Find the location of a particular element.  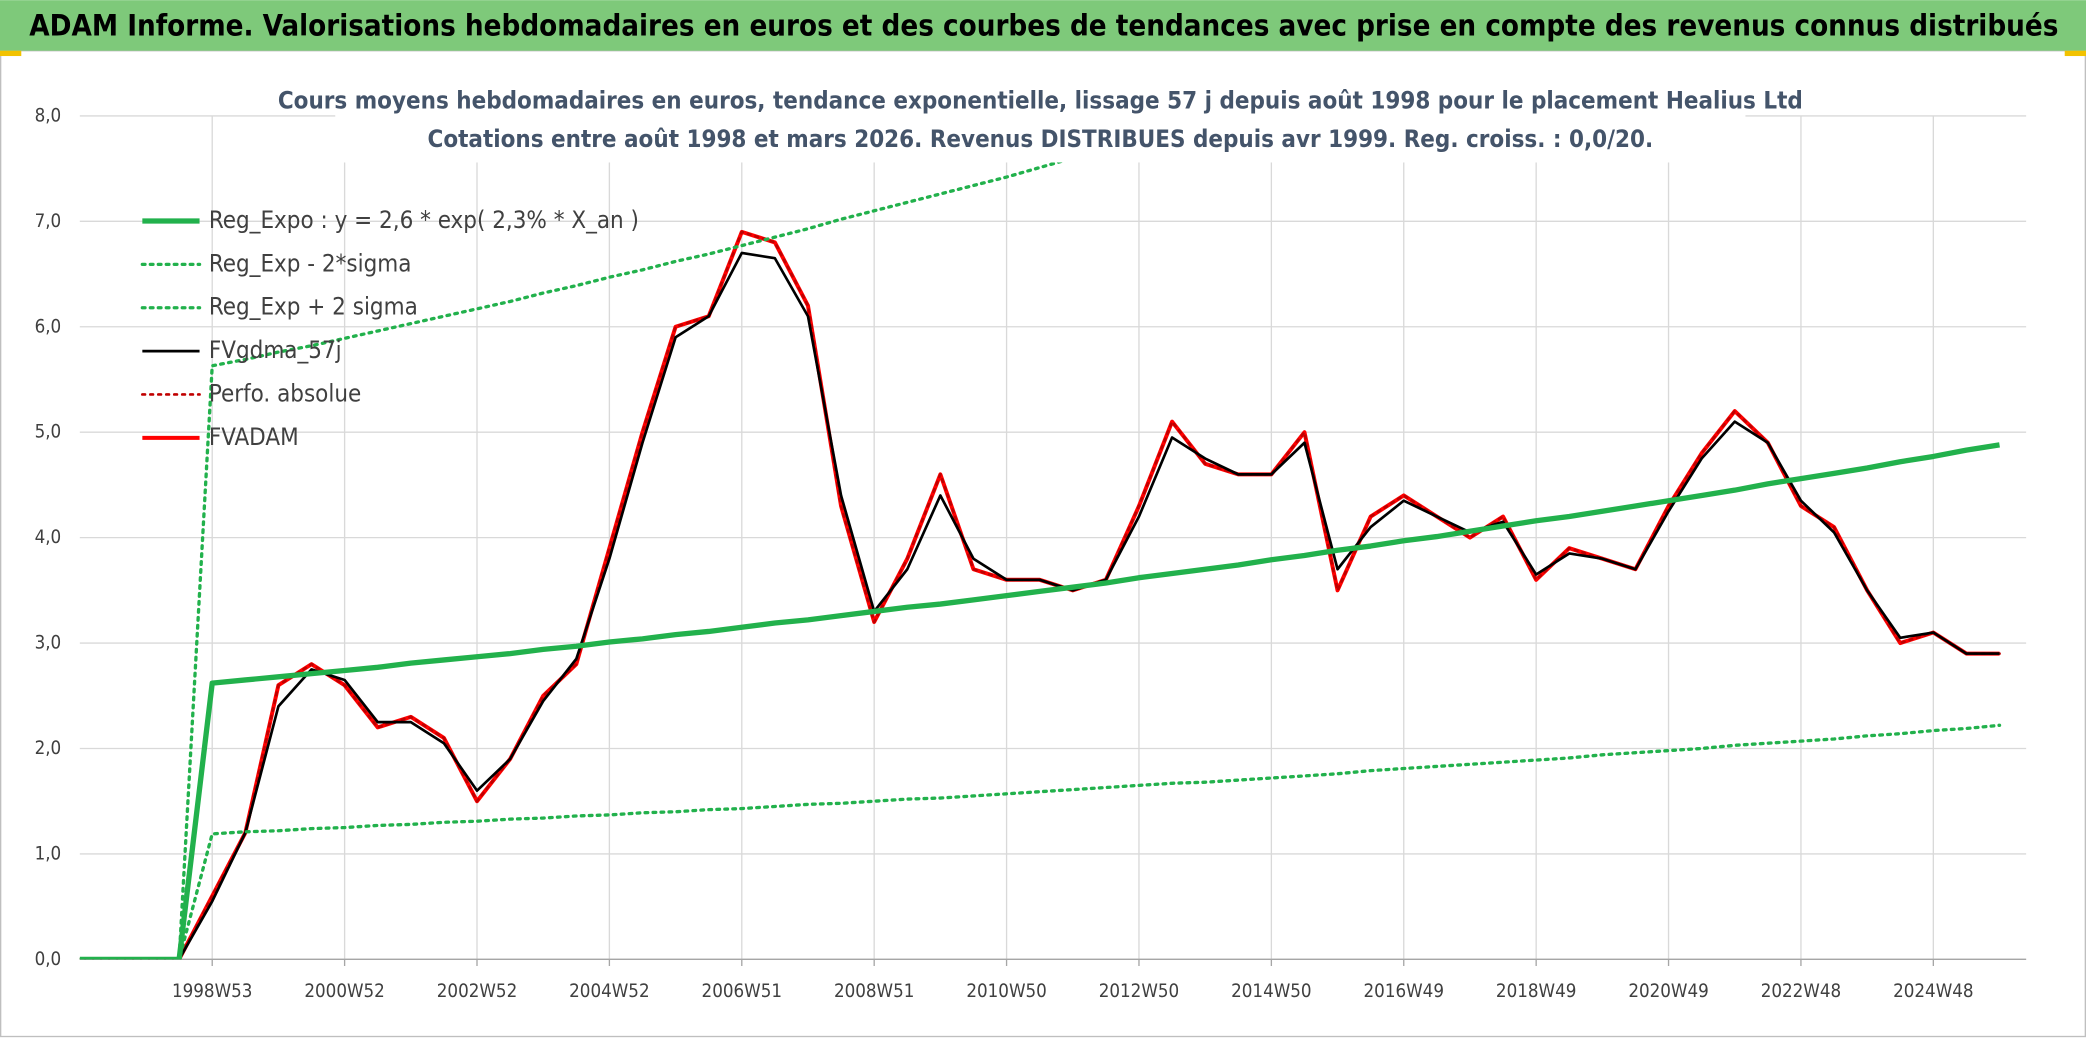

legend-label: Reg_Expo : y = 2,6 * exp( 2,3% * X_an ) is located at coordinates (424, 220).